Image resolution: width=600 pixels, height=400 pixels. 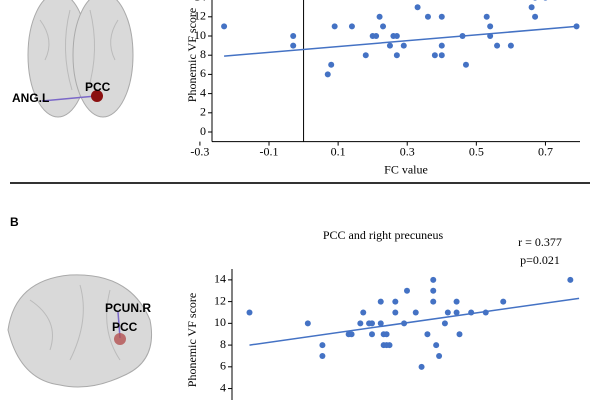 I want to click on x-axis-label: FC value, so click(x=406, y=169).